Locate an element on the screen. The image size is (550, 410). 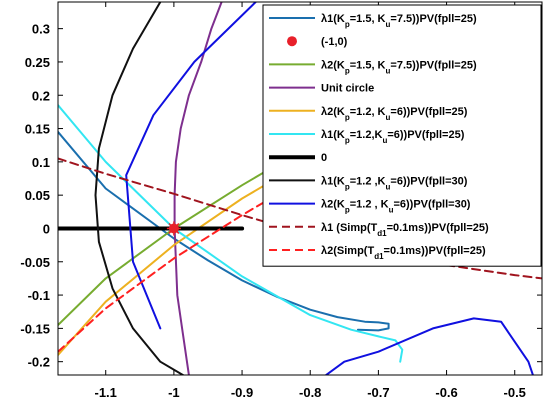
y-tick-label: 0.25 is located at coordinates (37, 62).